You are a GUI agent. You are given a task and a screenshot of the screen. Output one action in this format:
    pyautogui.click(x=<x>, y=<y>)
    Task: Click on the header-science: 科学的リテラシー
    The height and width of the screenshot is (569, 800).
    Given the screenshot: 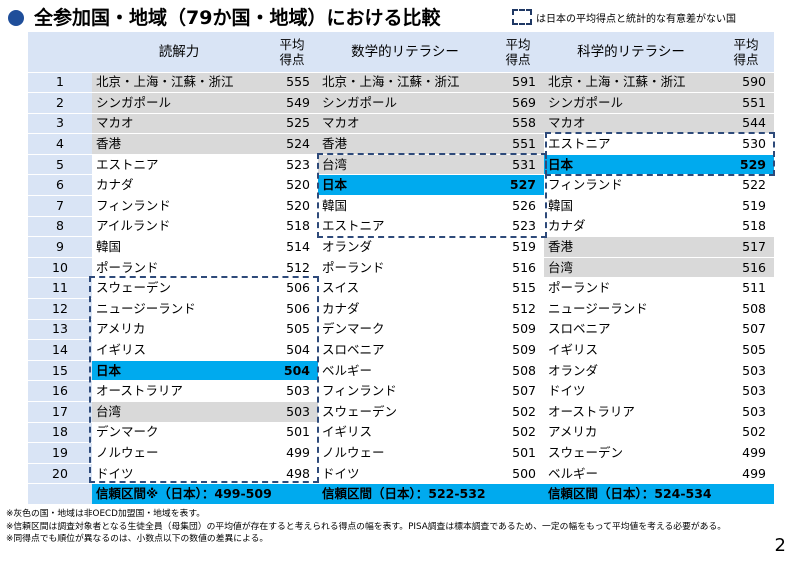 What is the action you would take?
    pyautogui.click(x=631, y=52)
    